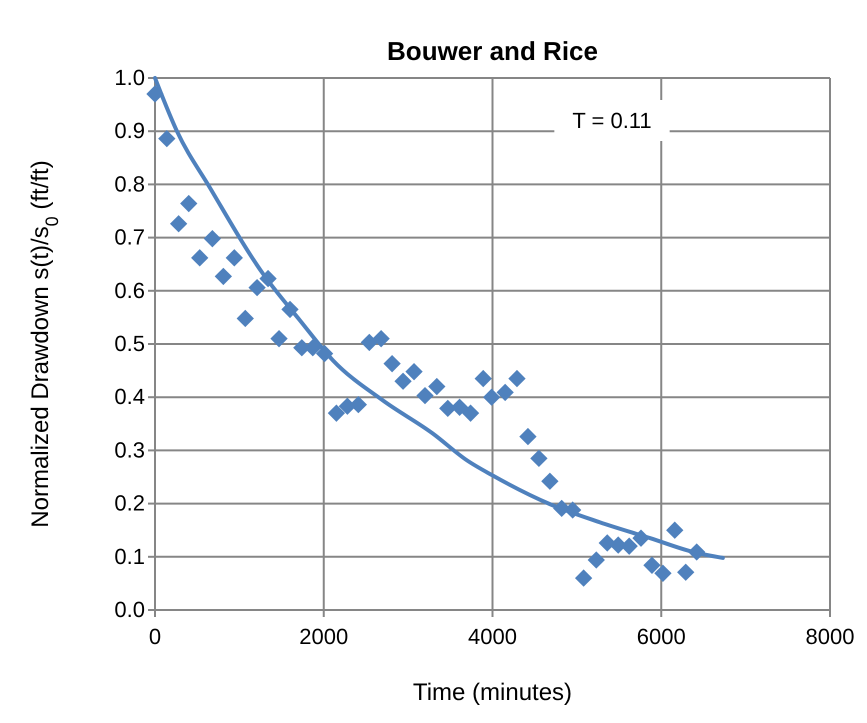 The height and width of the screenshot is (723, 867). Describe the element at coordinates (612, 120) in the screenshot. I see `annotation: T = 0.11` at that location.